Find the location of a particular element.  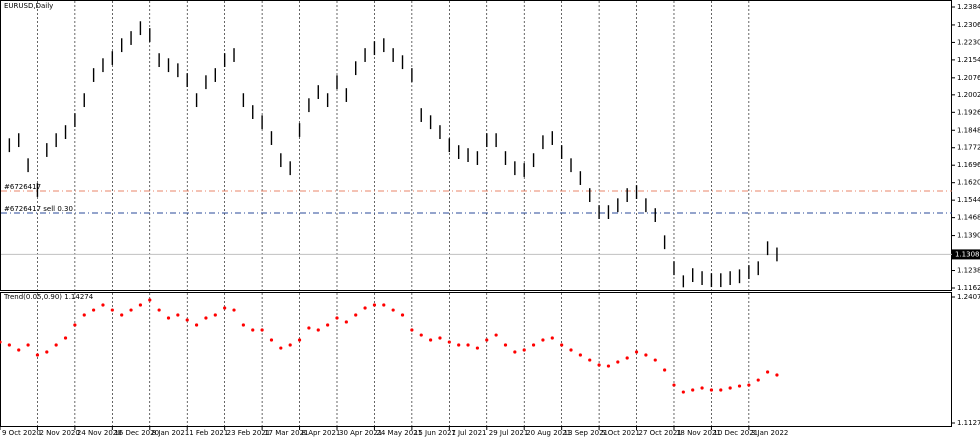

y-tick-label: 1.14680 is located at coordinates (968, 218).